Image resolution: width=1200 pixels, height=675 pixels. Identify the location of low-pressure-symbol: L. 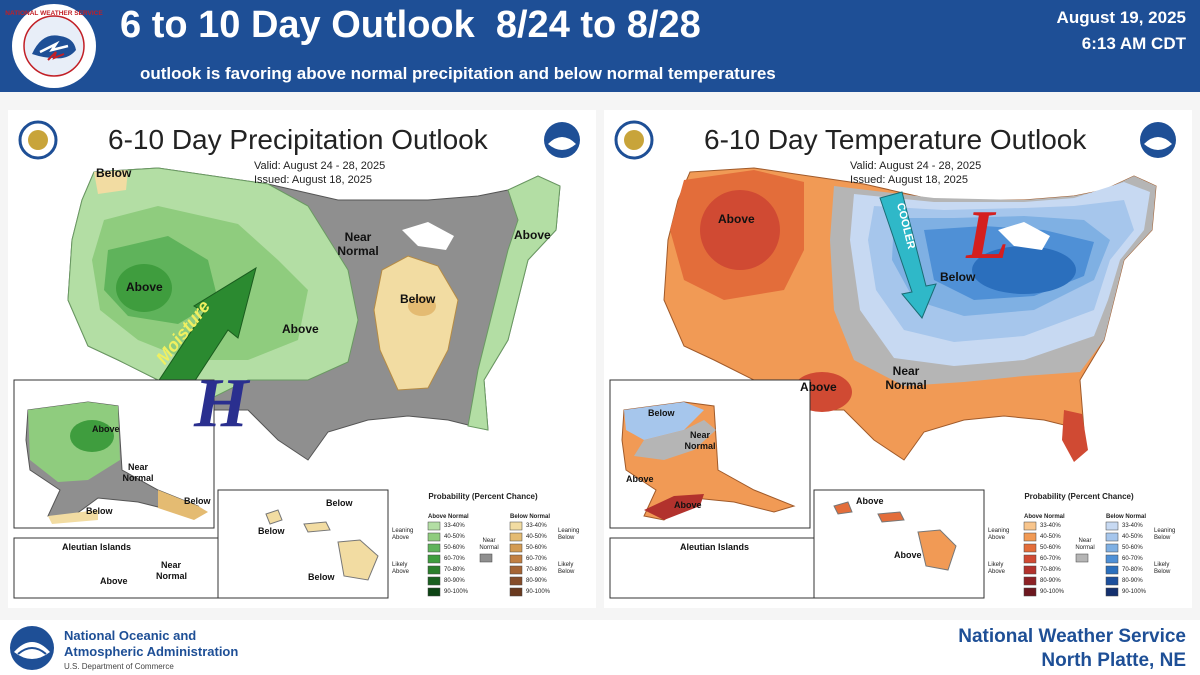
(987, 235).